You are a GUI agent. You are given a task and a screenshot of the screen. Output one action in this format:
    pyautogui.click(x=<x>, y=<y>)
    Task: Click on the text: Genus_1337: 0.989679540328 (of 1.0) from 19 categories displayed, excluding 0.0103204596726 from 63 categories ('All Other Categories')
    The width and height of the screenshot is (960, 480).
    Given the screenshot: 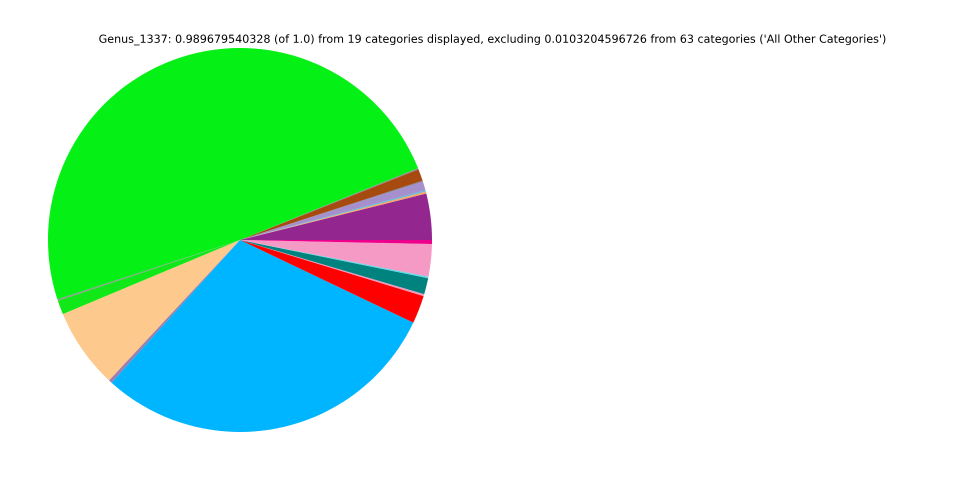 What is the action you would take?
    pyautogui.click(x=492, y=40)
    